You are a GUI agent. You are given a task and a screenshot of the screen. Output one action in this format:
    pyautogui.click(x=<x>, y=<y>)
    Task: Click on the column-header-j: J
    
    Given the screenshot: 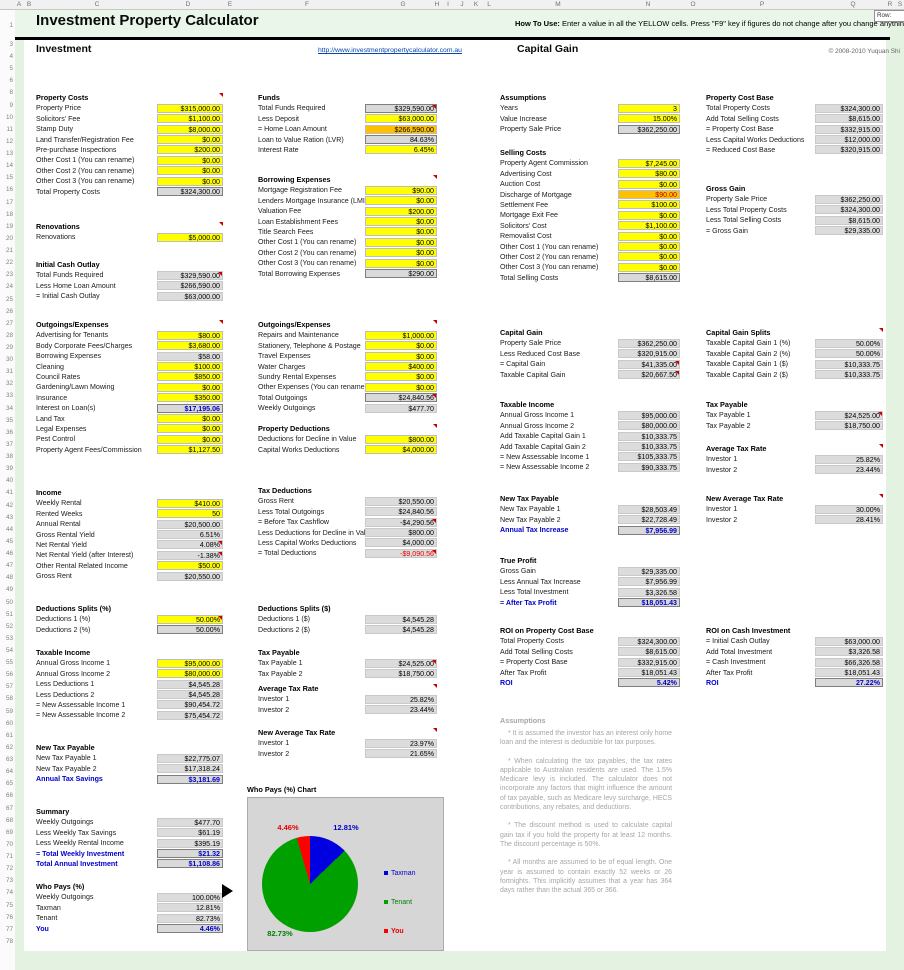 What is the action you would take?
    pyautogui.click(x=462, y=4)
    